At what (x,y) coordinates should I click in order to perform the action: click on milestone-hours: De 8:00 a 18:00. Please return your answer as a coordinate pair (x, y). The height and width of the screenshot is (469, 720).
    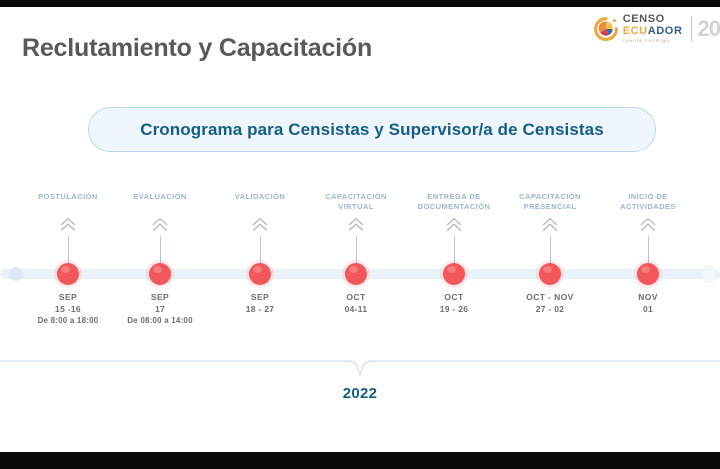
    Looking at the image, I should click on (68, 320).